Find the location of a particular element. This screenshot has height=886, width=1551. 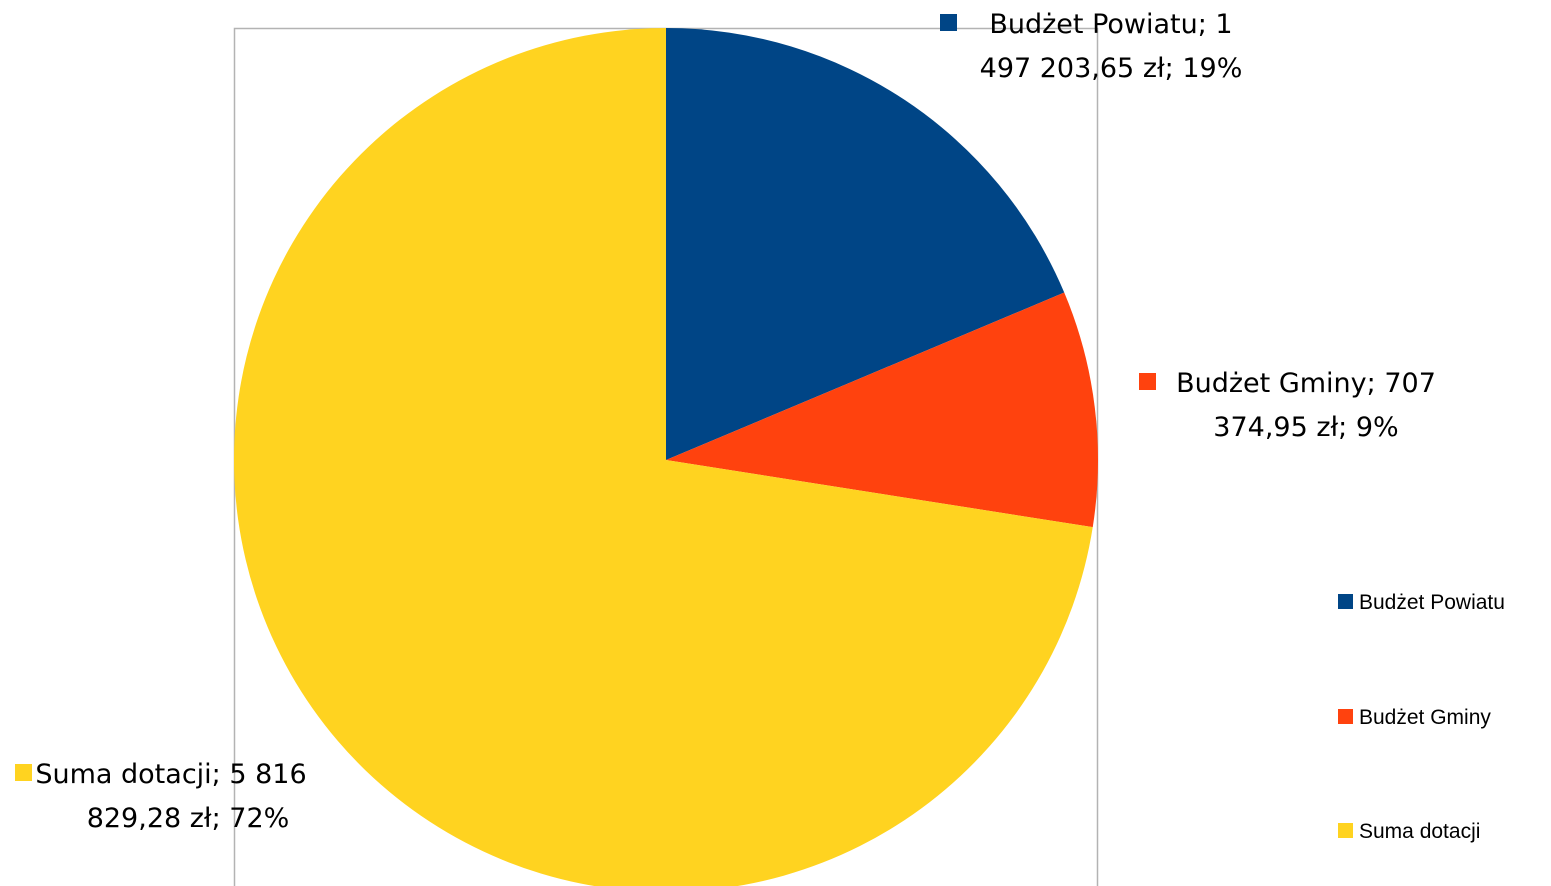

legend-item-suma-dotacji: Suma dotacji is located at coordinates (1409, 831).